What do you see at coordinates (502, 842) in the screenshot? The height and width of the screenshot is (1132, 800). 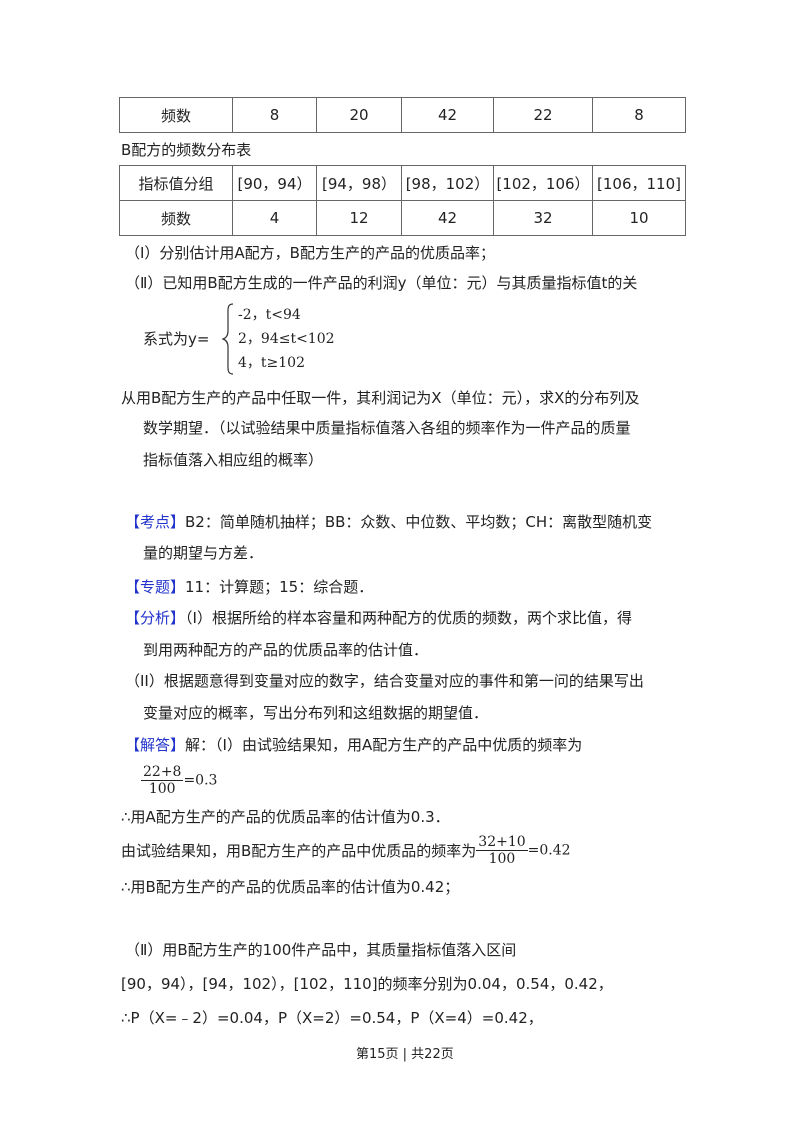 I see `fraction-numerator: 32+10` at bounding box center [502, 842].